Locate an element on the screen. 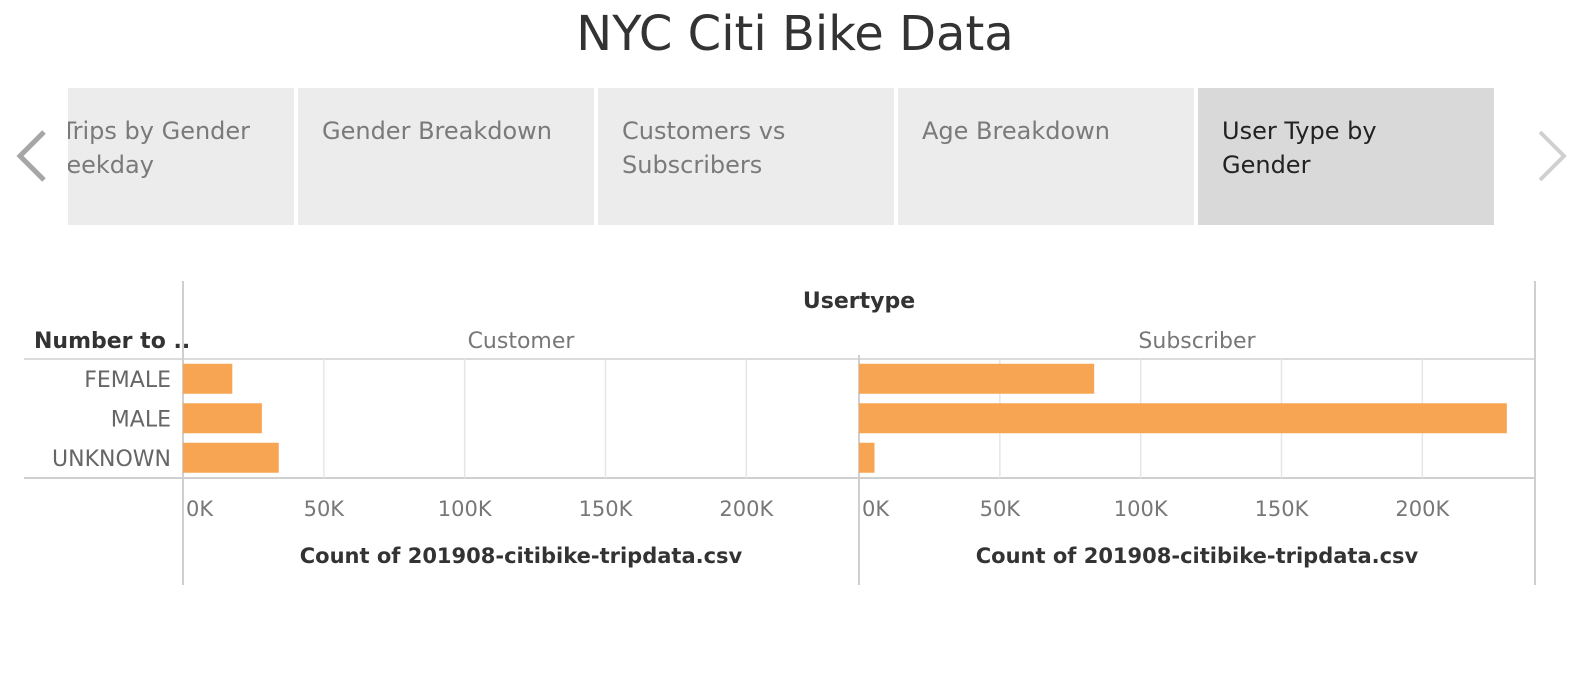  panel-header: Subscriber is located at coordinates (1197, 341).